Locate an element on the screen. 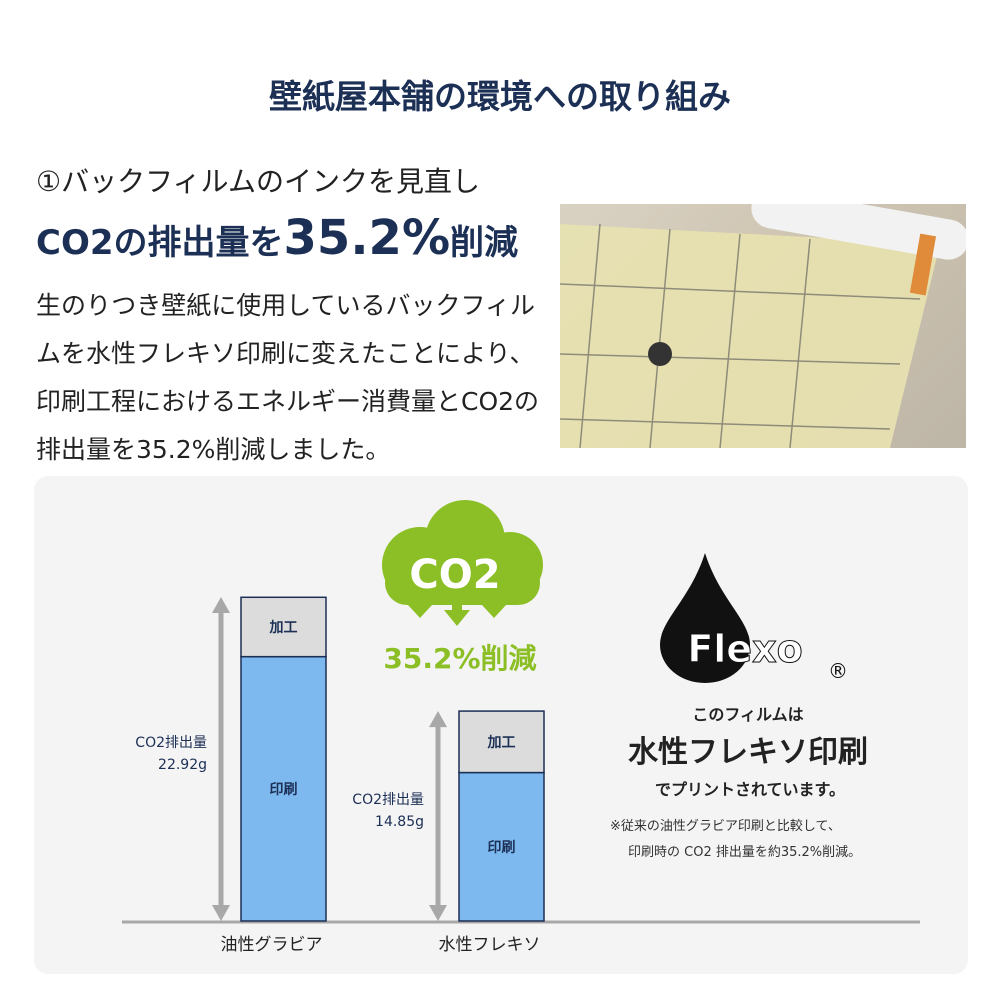 The image size is (1000, 1000). cloud-label: CO2 is located at coordinates (454, 575).